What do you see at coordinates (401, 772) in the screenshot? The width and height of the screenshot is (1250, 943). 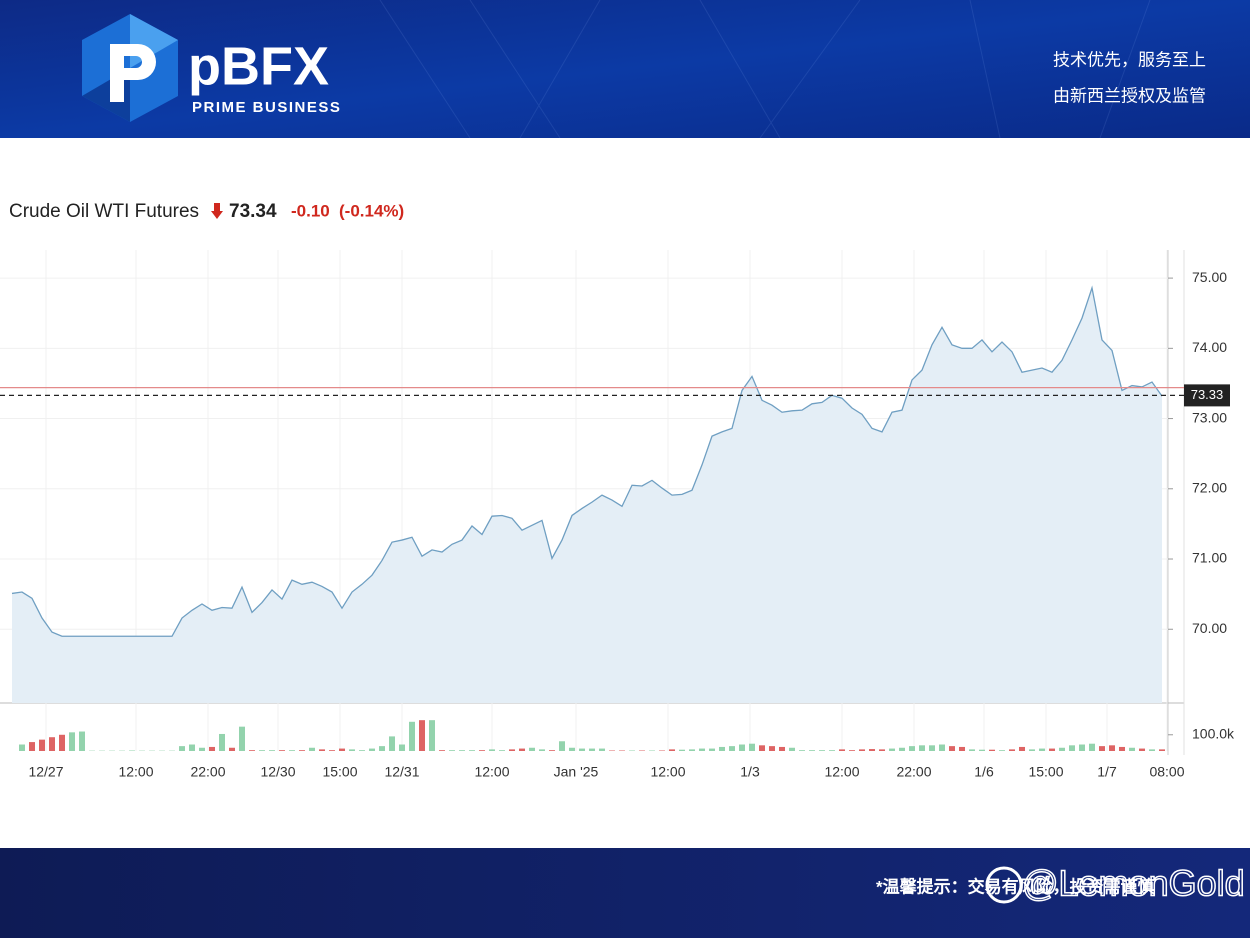 I see `x-tick-label: 12/31` at bounding box center [401, 772].